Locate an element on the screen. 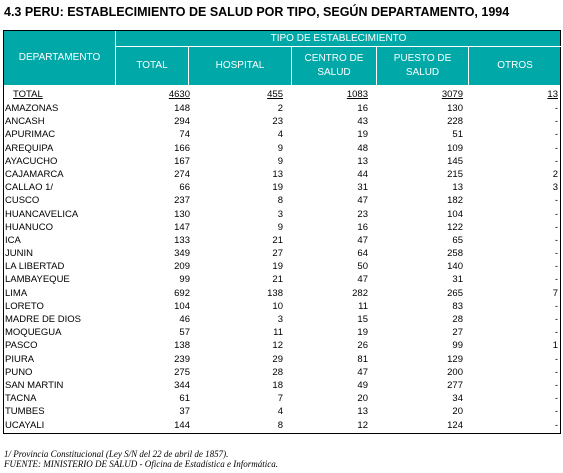 The height and width of the screenshot is (473, 563). cell-puesto: 129 is located at coordinates (455, 359).